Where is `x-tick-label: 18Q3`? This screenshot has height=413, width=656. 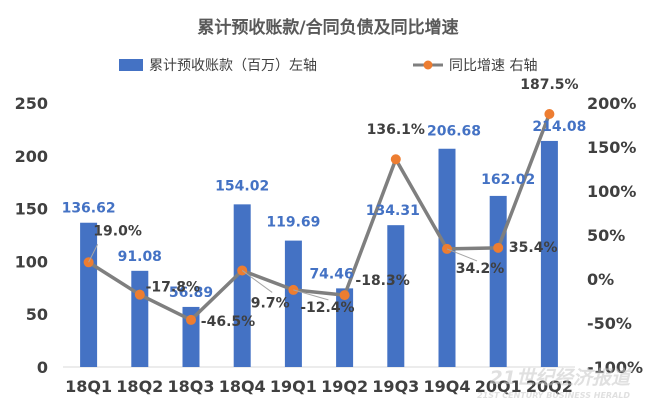 x-tick-label: 18Q3 is located at coordinates (191, 386).